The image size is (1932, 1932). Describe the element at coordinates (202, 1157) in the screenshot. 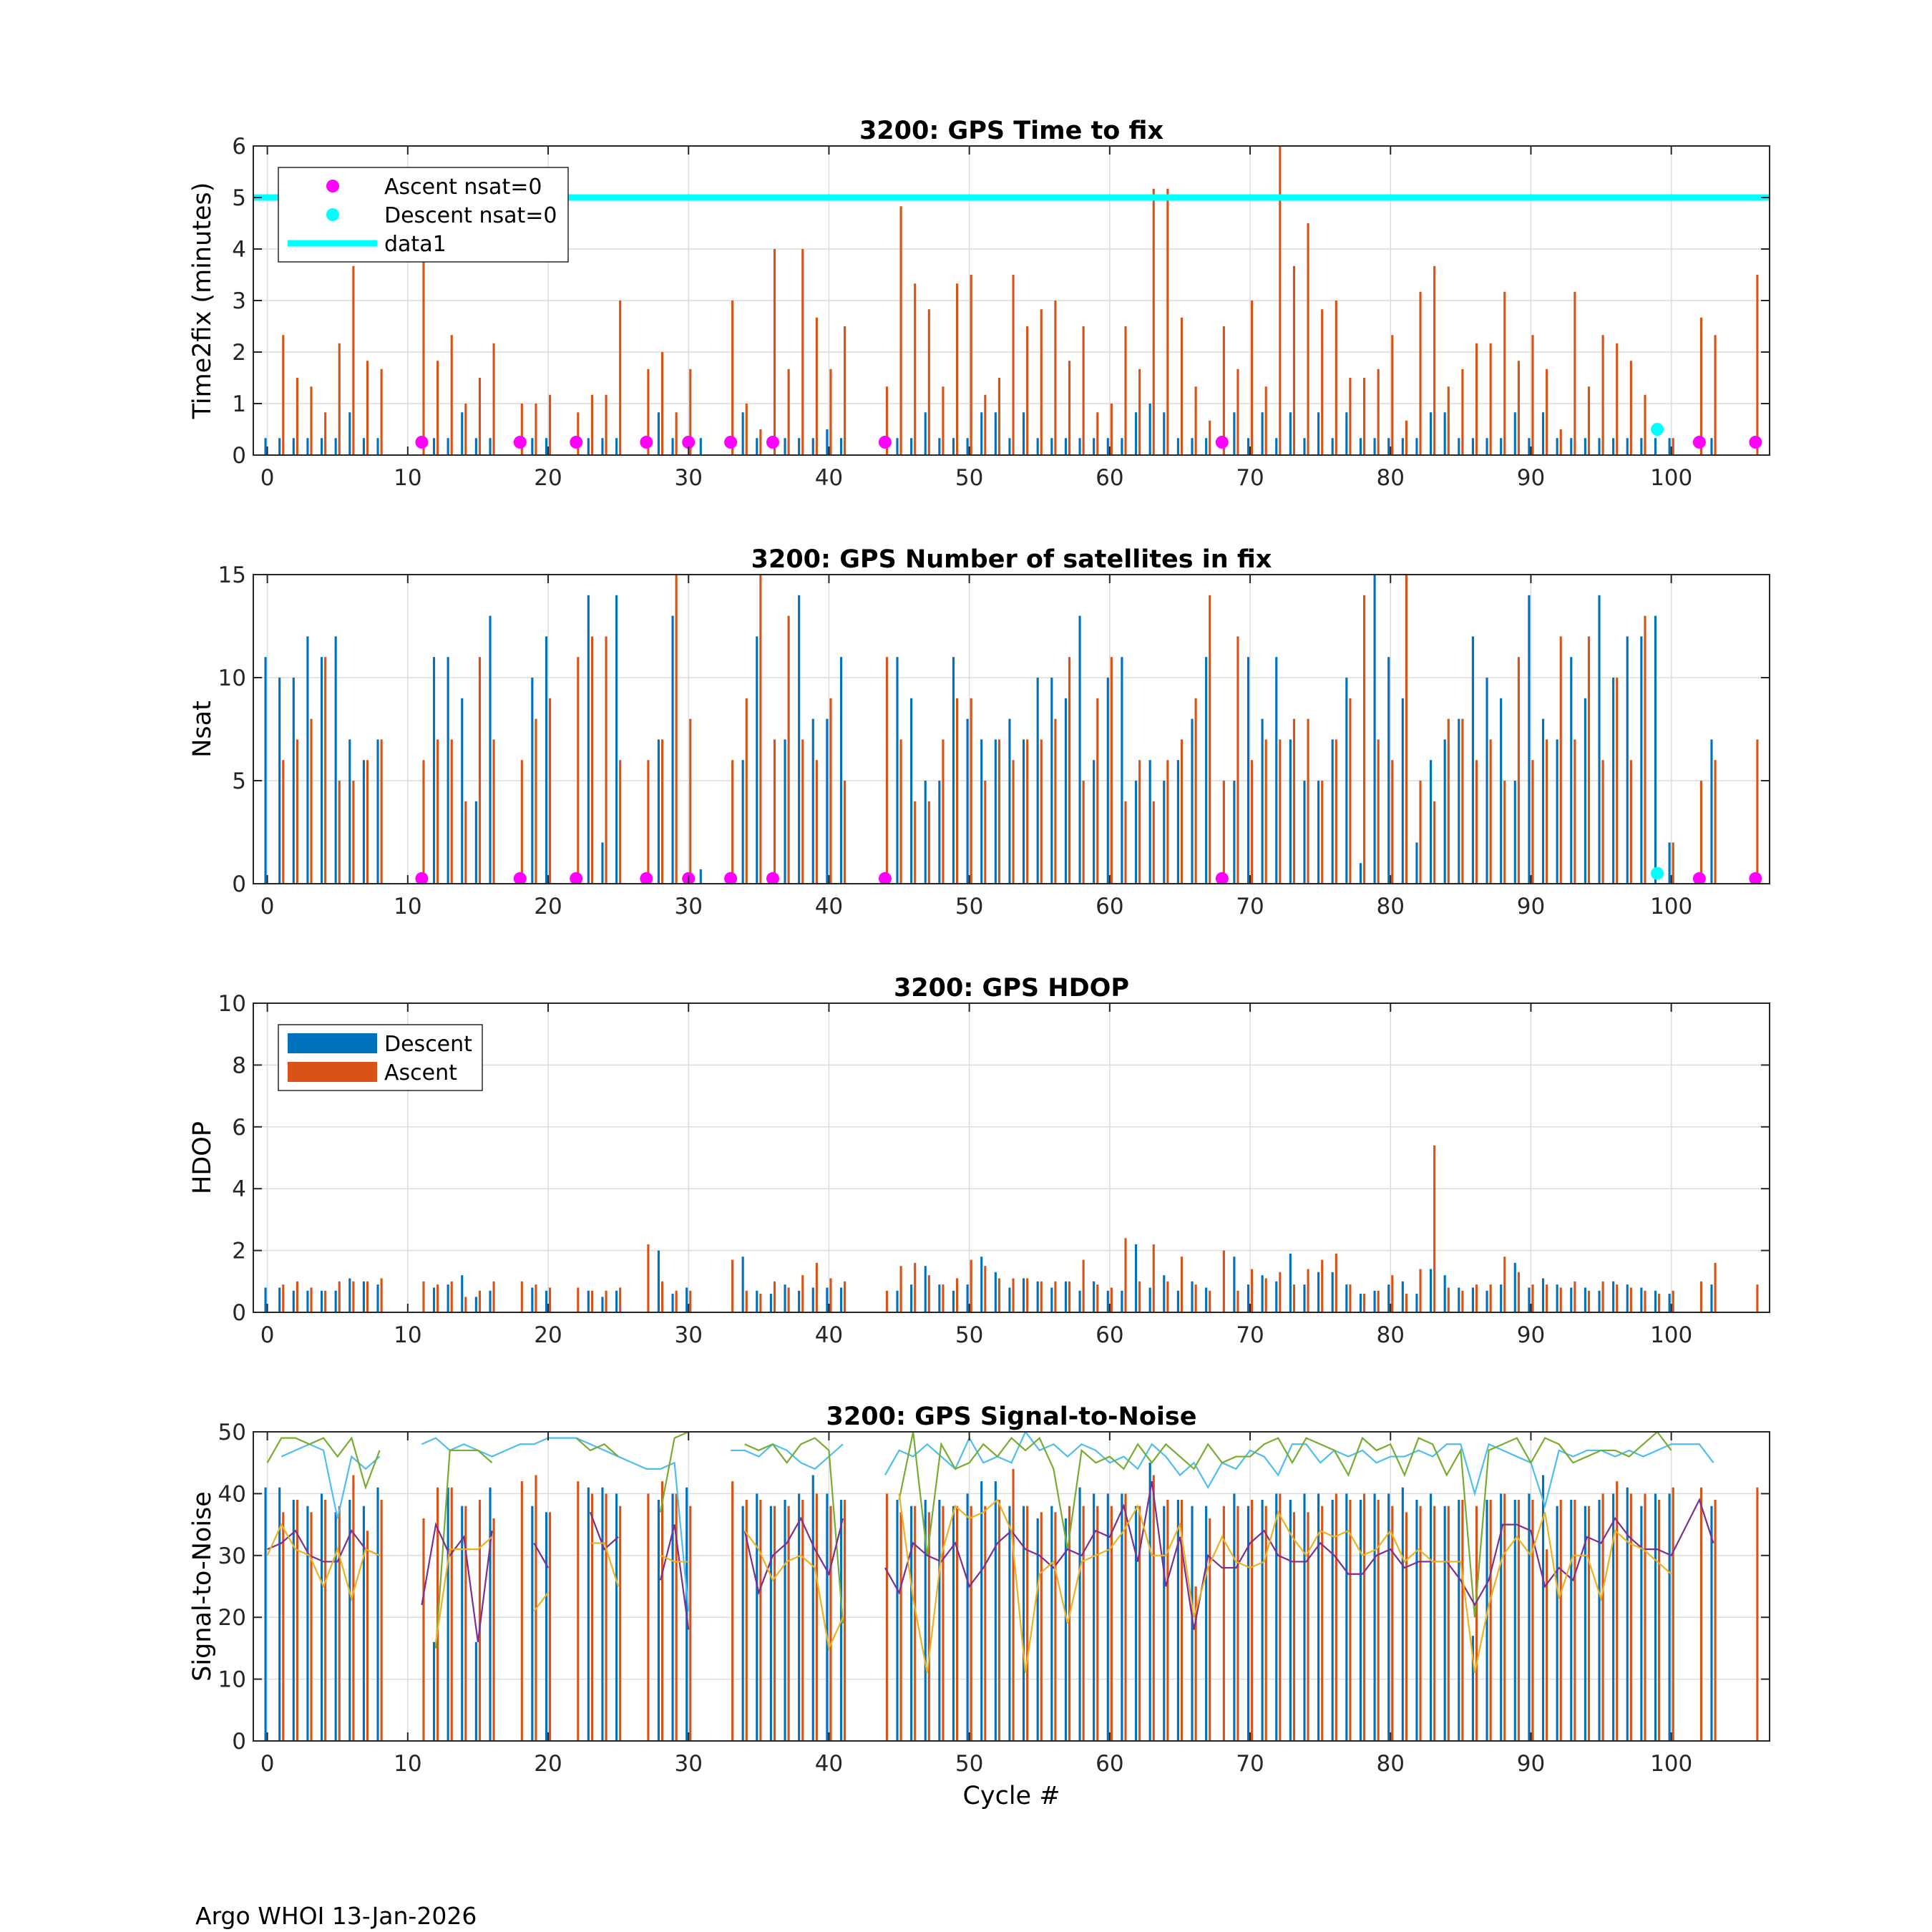

I see `y-axis-label: HDOP` at that location.